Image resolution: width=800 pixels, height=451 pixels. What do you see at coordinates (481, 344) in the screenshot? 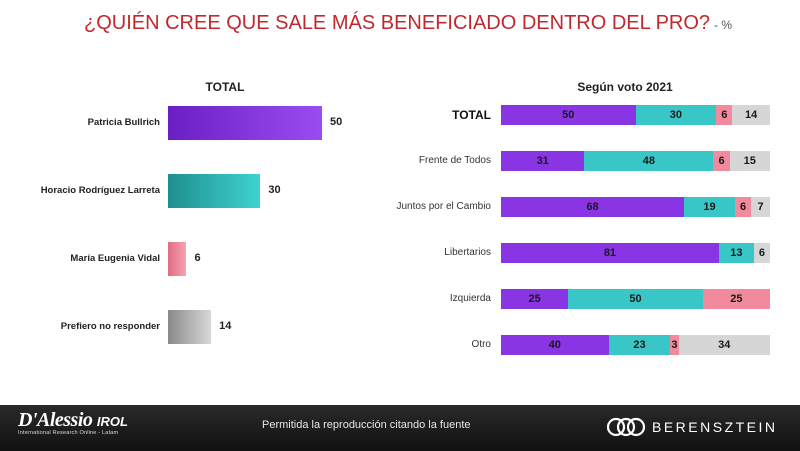
I see `stack-row-label: Otro` at bounding box center [481, 344].